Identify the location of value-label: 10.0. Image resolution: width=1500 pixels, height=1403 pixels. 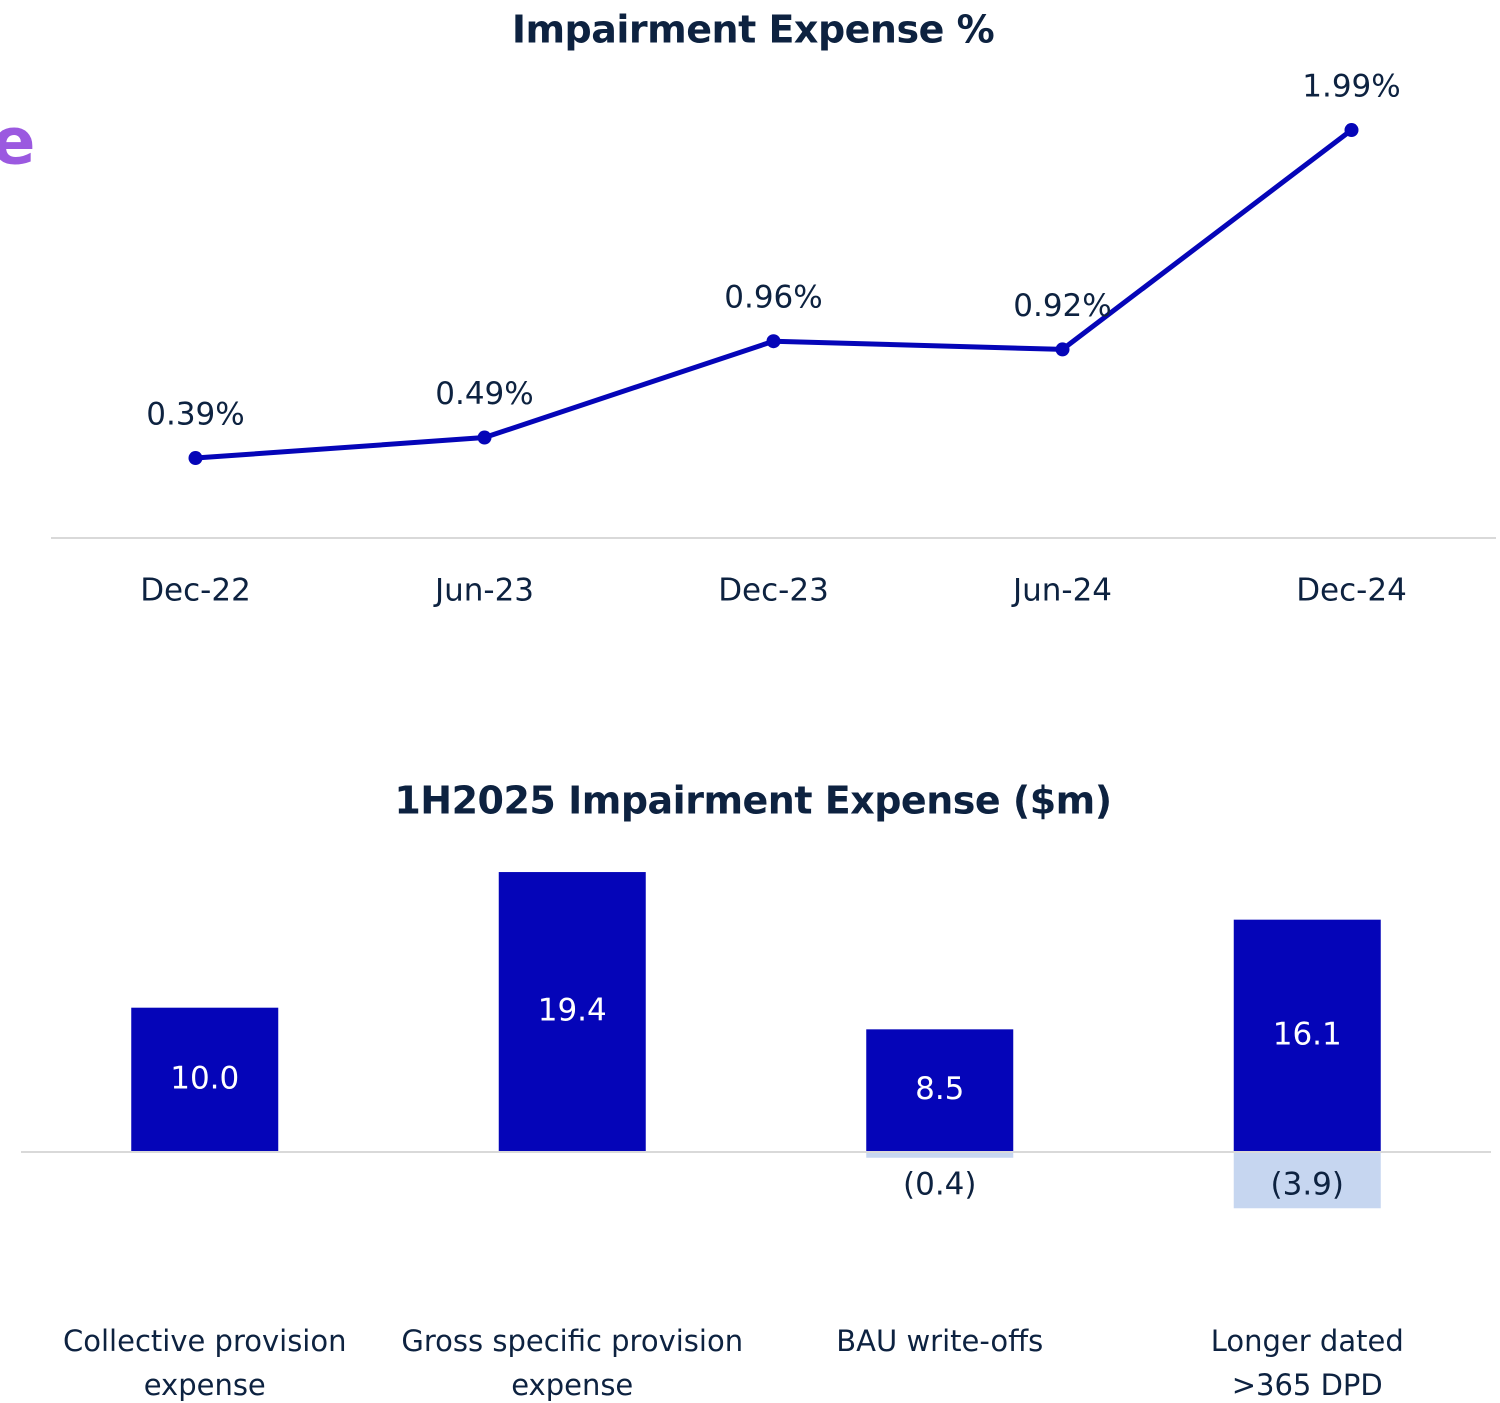
(204, 1078).